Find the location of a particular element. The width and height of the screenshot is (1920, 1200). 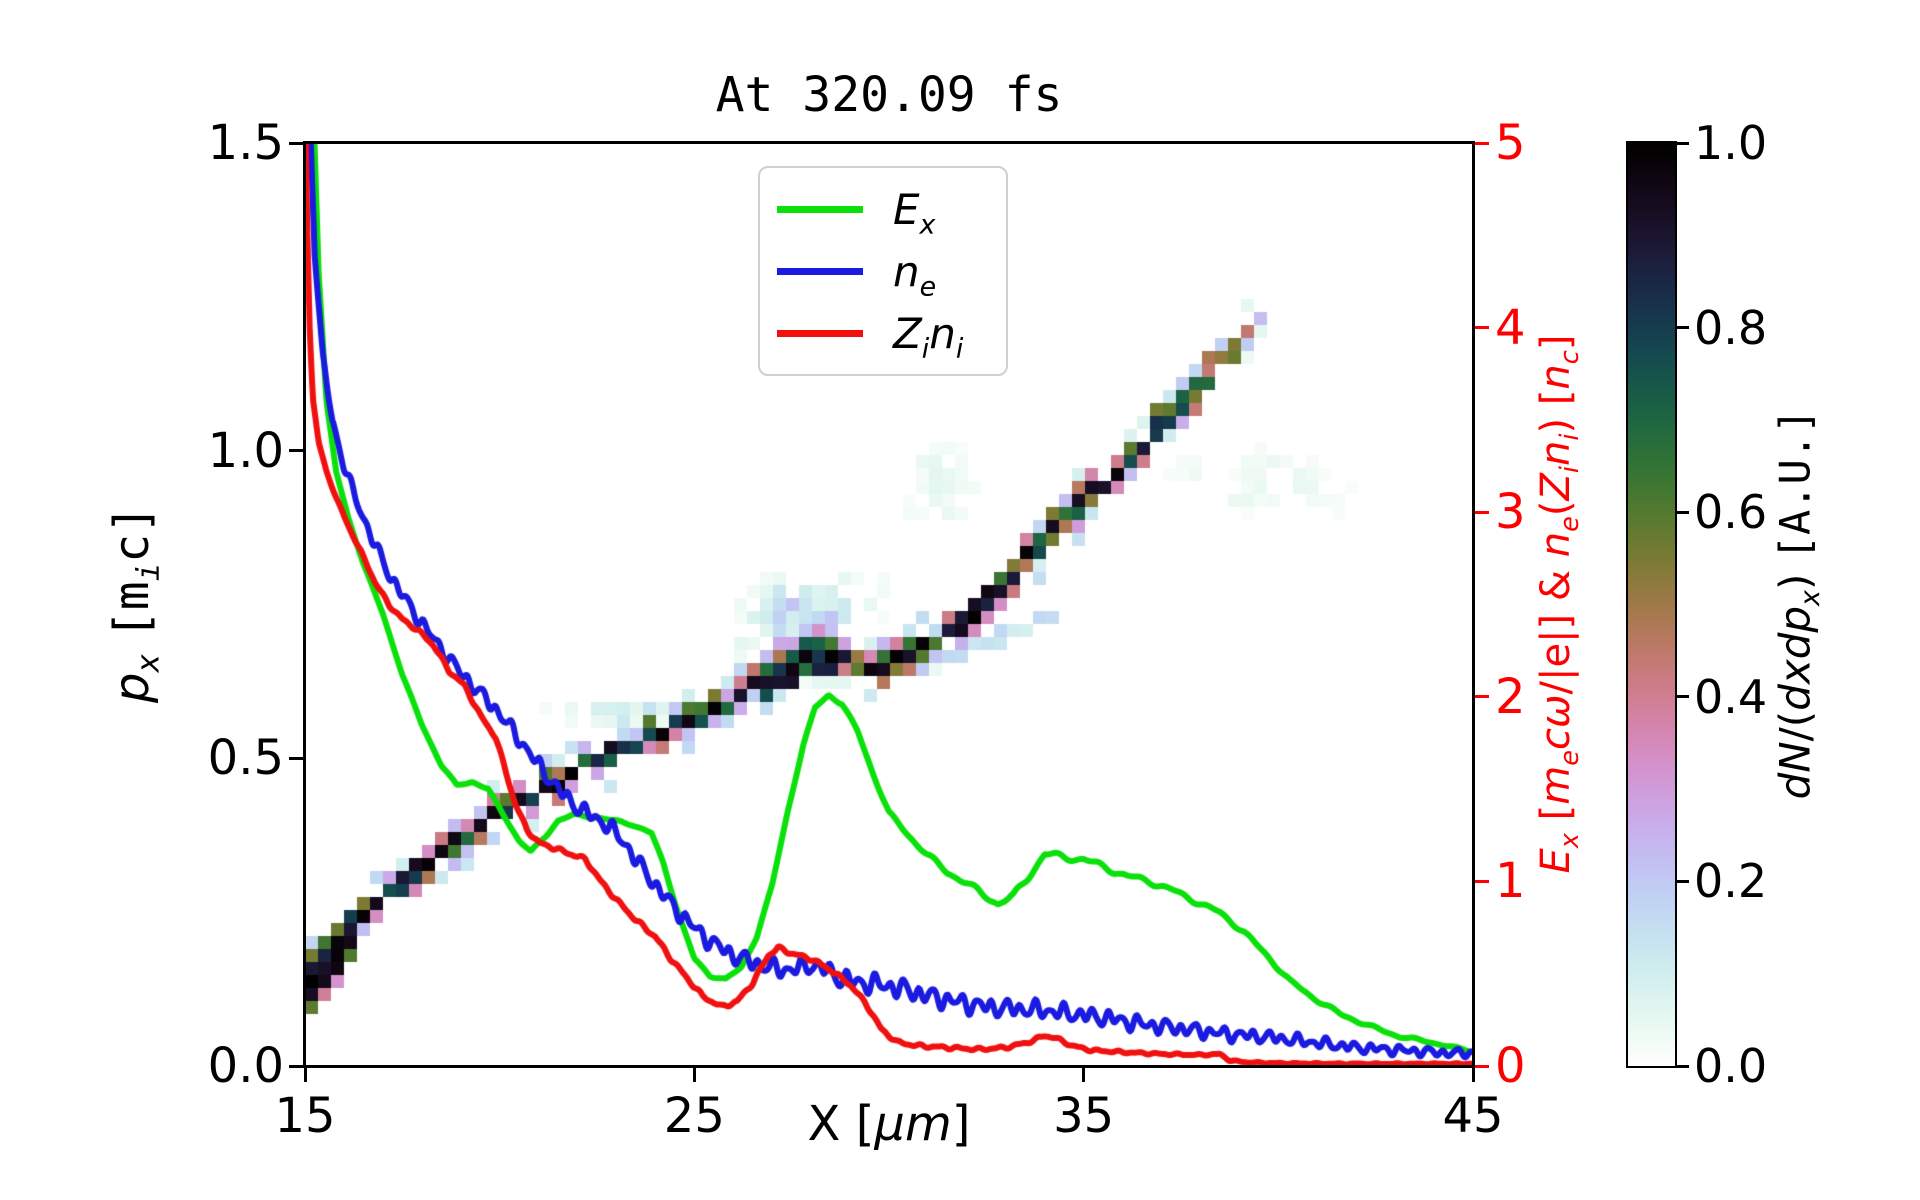

legend-label: ne is located at coordinates (915, 274).